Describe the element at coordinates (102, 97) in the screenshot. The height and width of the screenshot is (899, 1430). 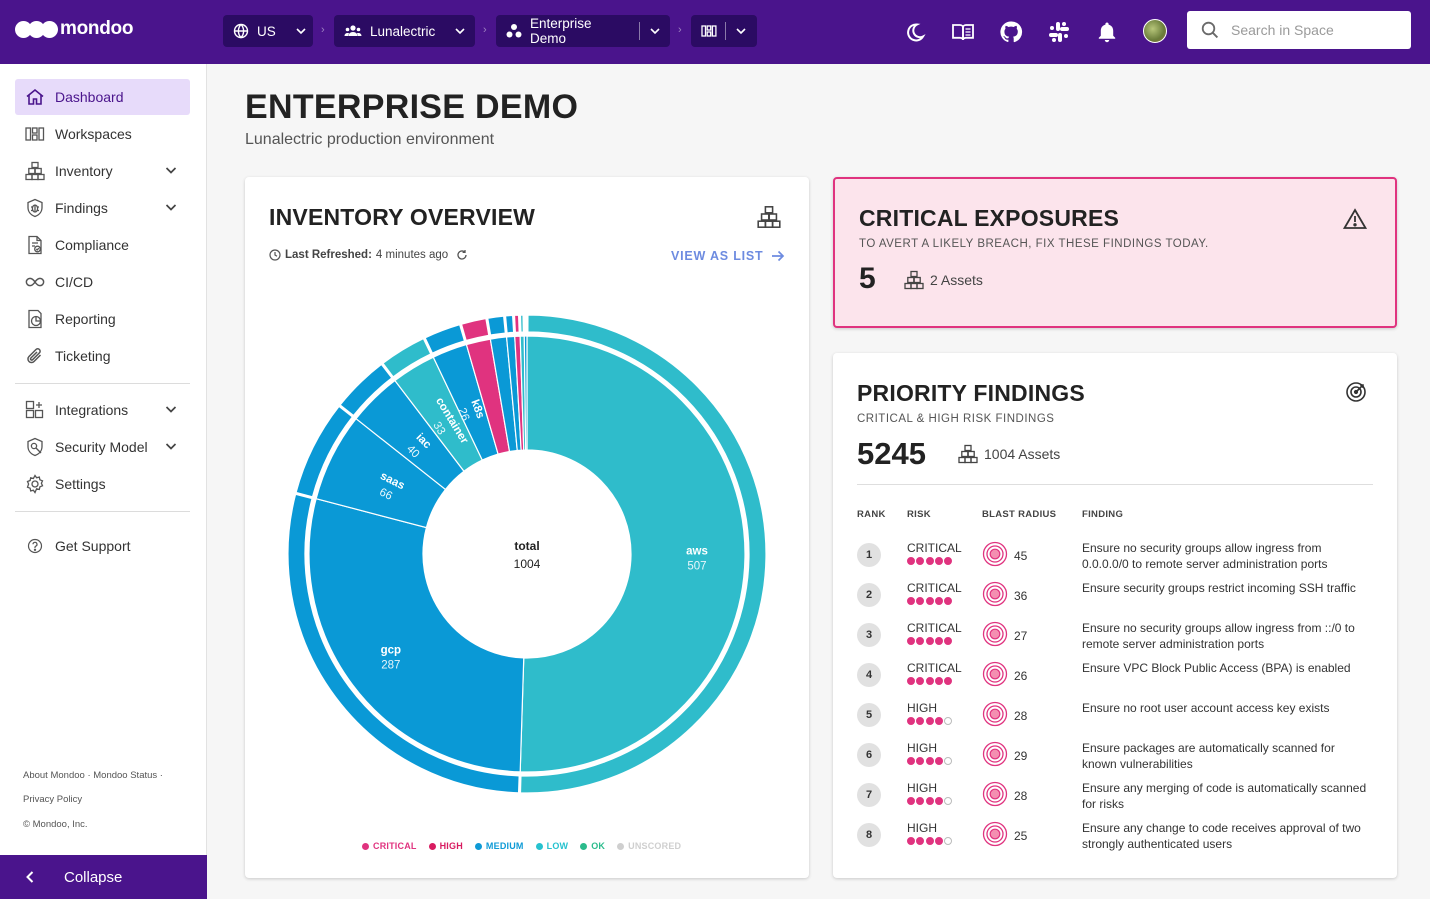
I see `sidebar-item-dashboard: Dashboard` at that location.